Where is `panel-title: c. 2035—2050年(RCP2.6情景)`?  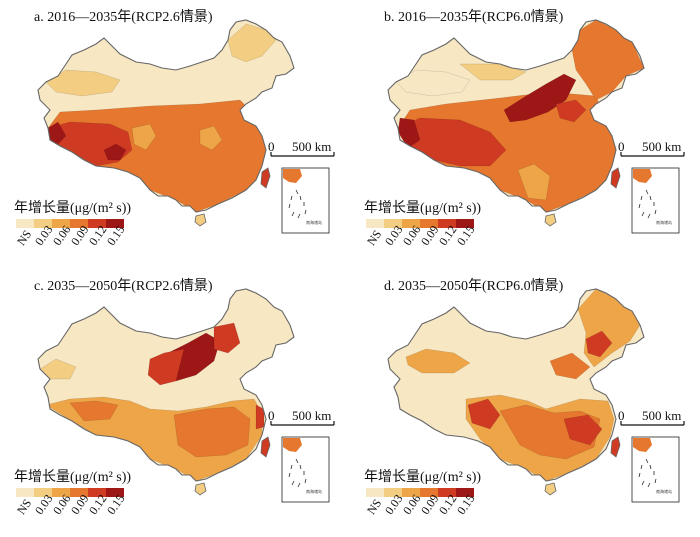
panel-title: c. 2035—2050年(RCP2.6情景) is located at coordinates (123, 286).